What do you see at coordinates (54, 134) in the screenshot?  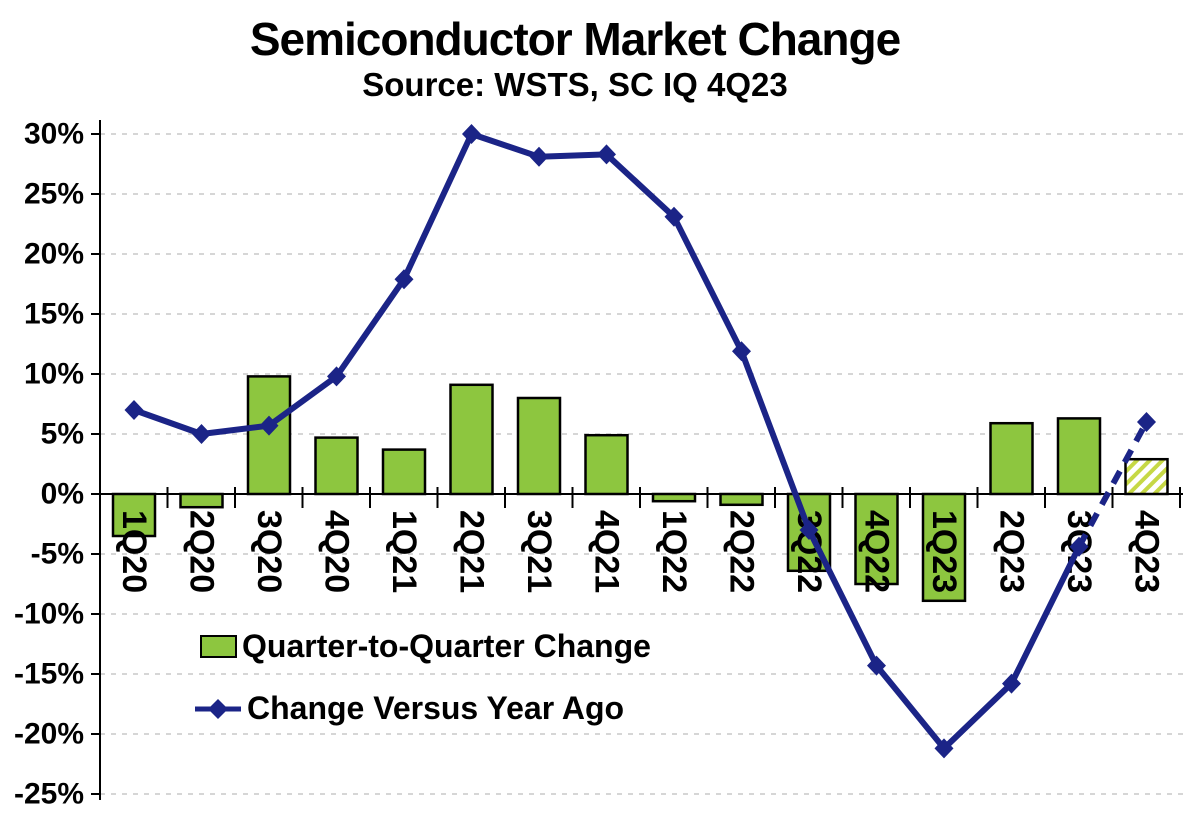 I see `y-tick-label: 30%` at bounding box center [54, 134].